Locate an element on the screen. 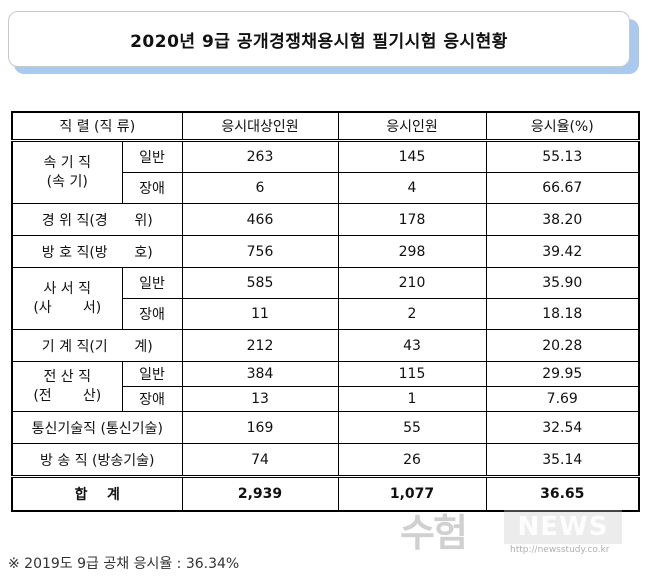  rate-cell: 55.13 is located at coordinates (562, 156).